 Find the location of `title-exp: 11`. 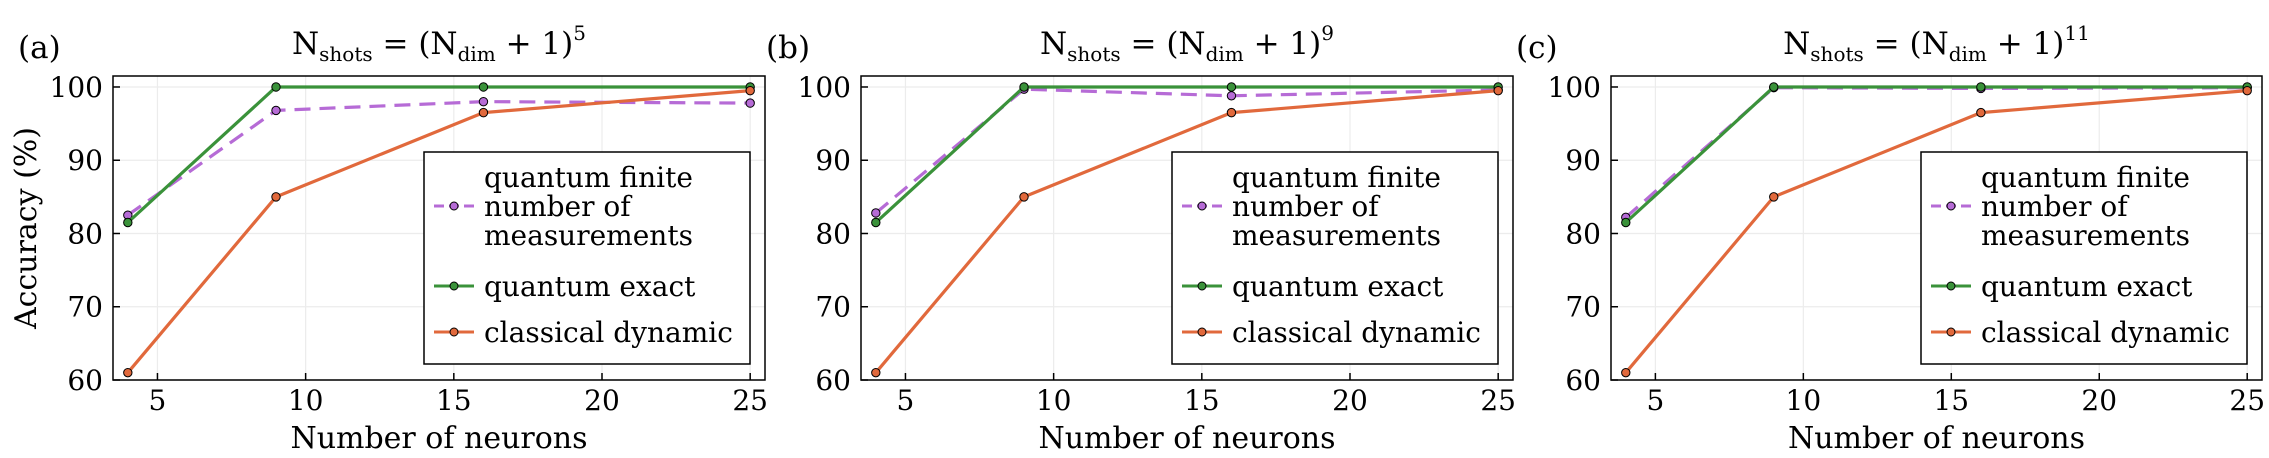

title-exp: 11 is located at coordinates (2076, 33).